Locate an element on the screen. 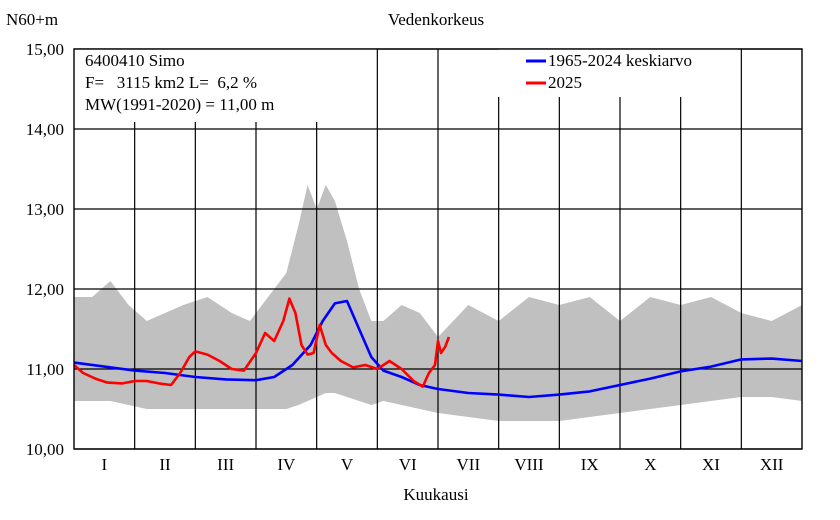 This screenshot has height=520, width=840. month-label-11: XI is located at coordinates (711, 464).